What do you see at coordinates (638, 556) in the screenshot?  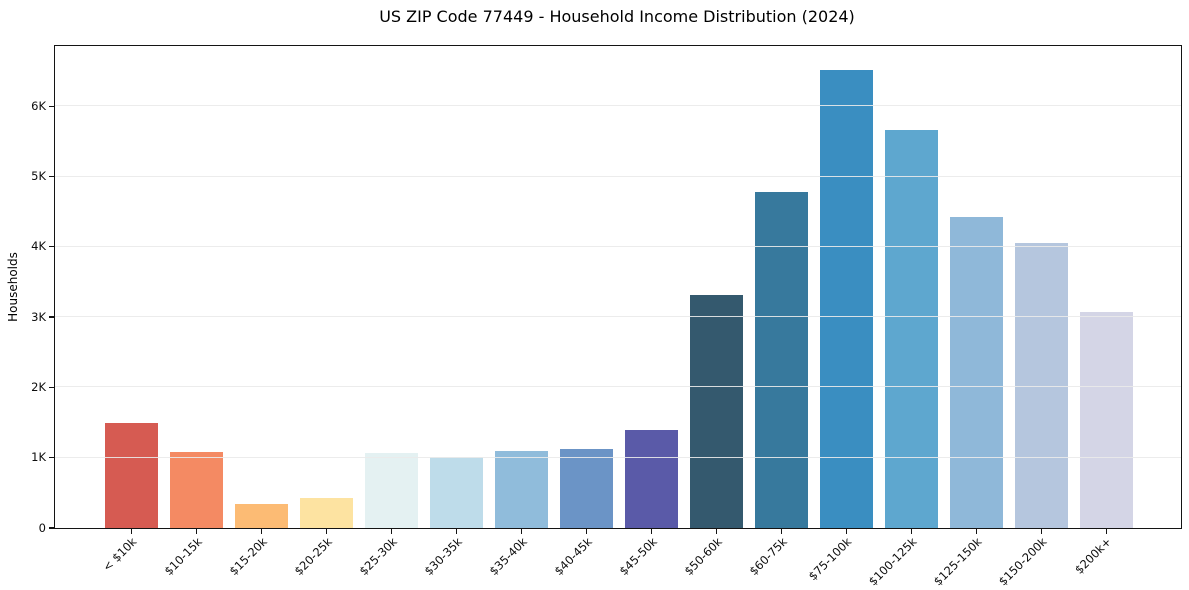 I see `x-tick-label-45-50k: $45-50k` at bounding box center [638, 556].